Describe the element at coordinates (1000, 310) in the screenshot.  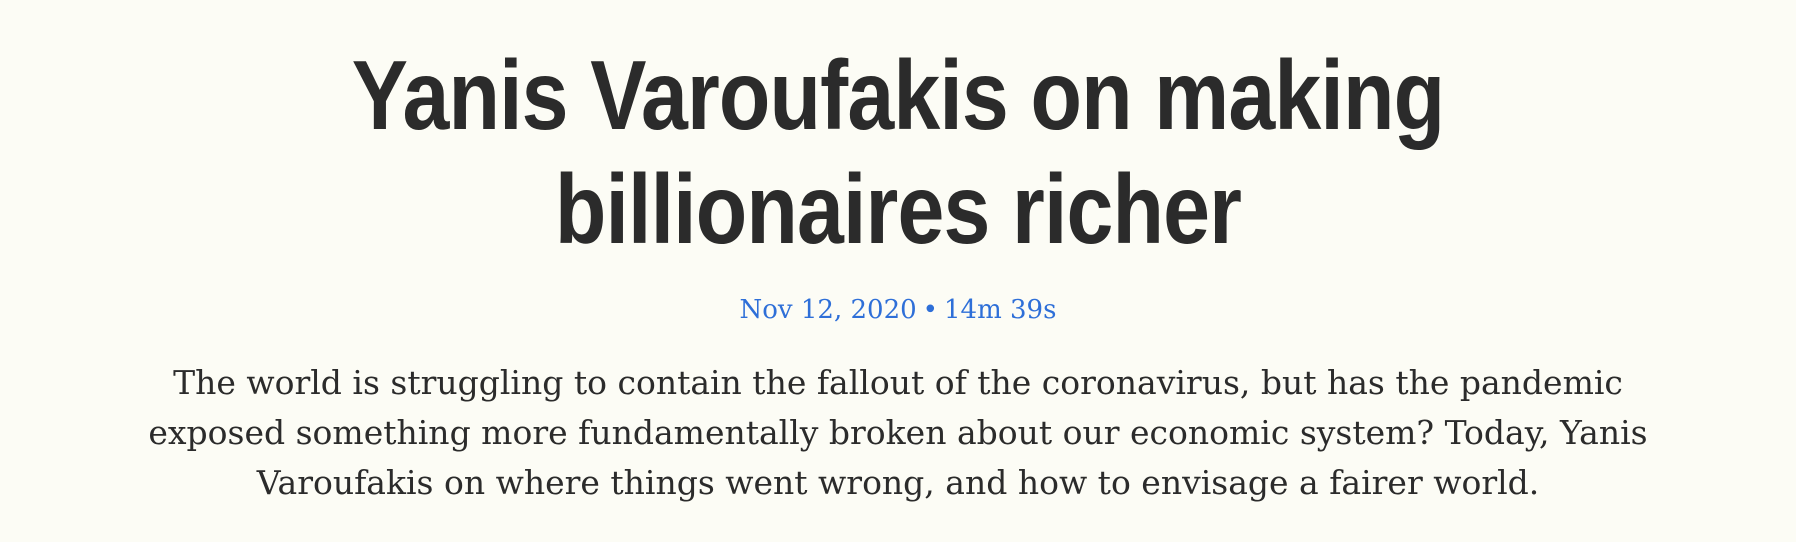
I see `episode-duration: 14m 39s` at that location.